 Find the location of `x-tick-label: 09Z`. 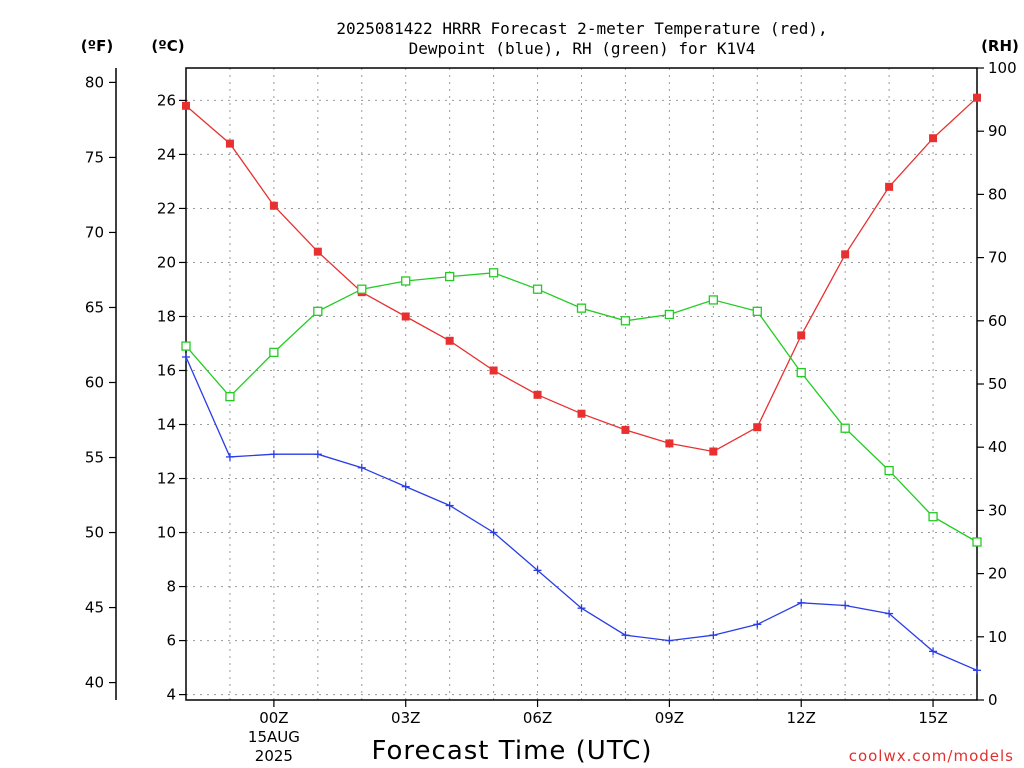

x-tick-label: 09Z is located at coordinates (669, 718).